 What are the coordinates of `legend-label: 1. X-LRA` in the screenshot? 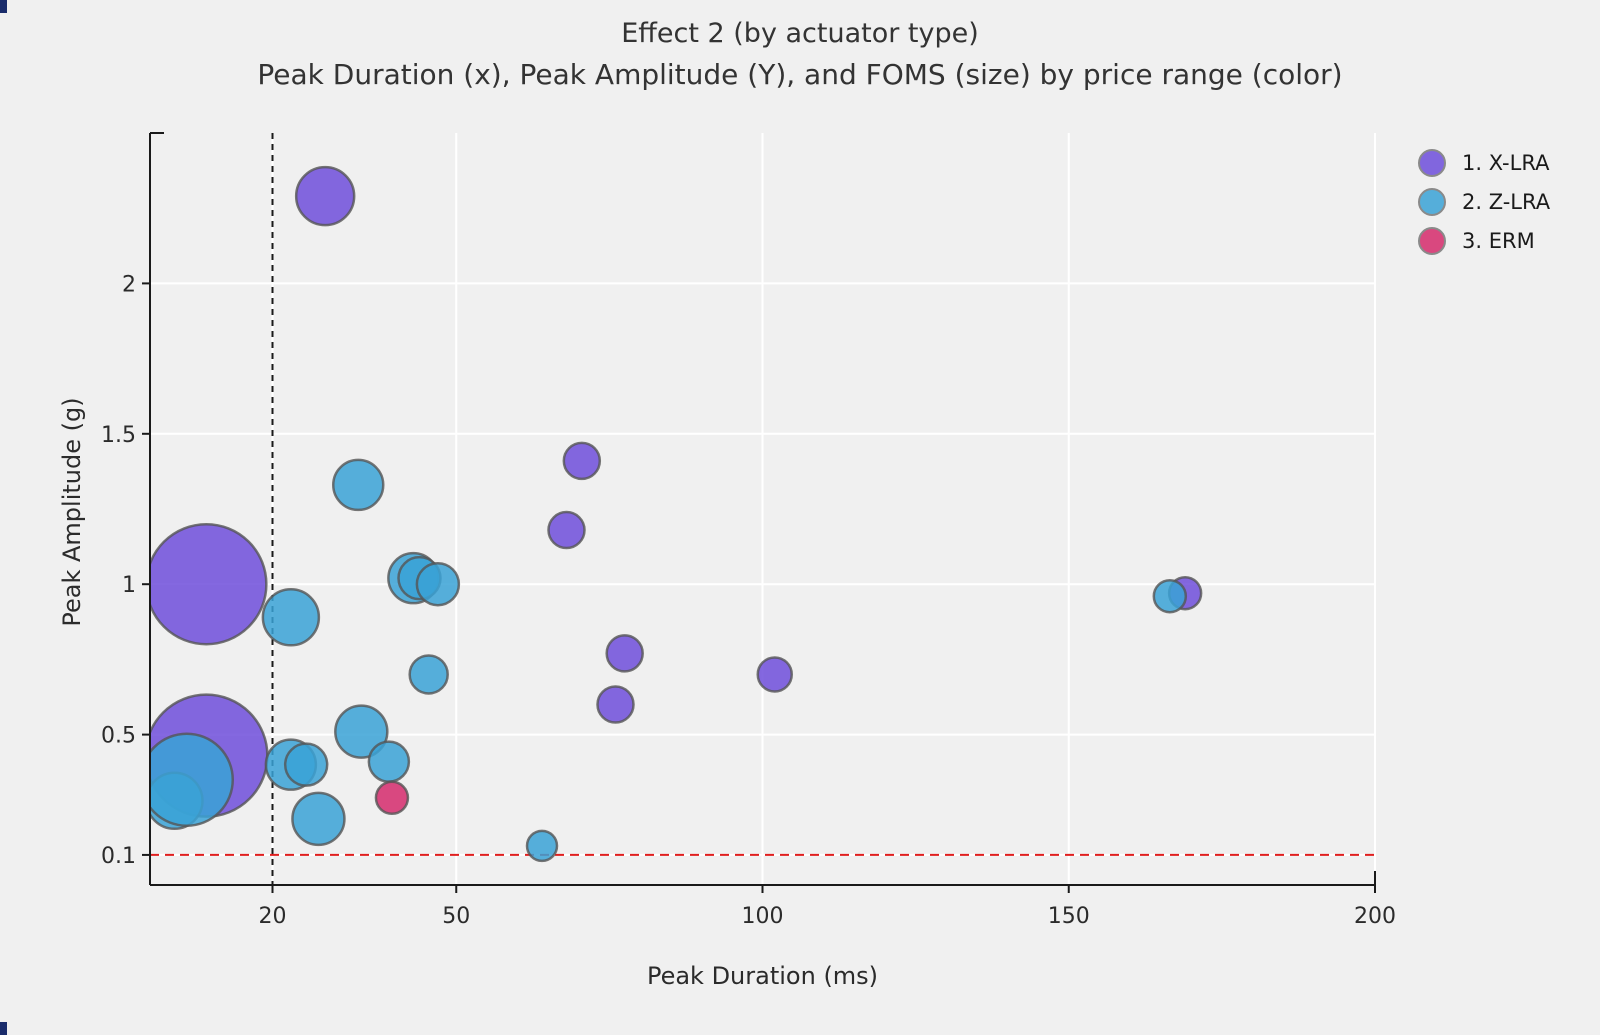 It's located at (1506, 163).